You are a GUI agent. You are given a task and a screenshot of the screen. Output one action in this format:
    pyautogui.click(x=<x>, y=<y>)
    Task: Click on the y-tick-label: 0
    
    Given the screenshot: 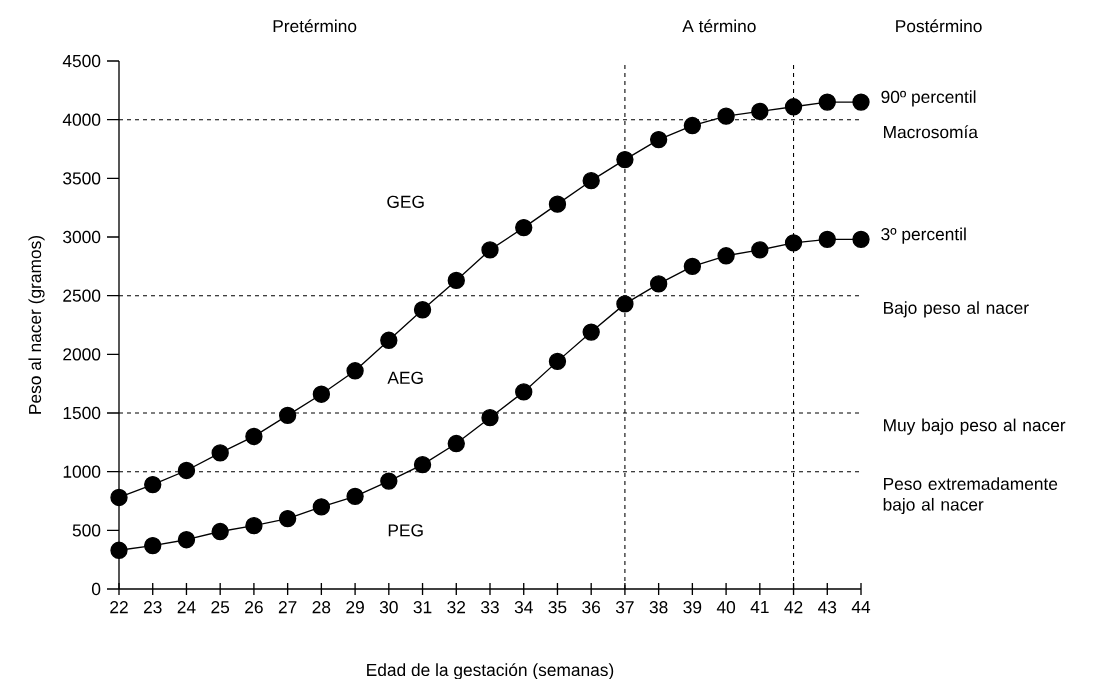 What is the action you would take?
    pyautogui.click(x=96, y=589)
    